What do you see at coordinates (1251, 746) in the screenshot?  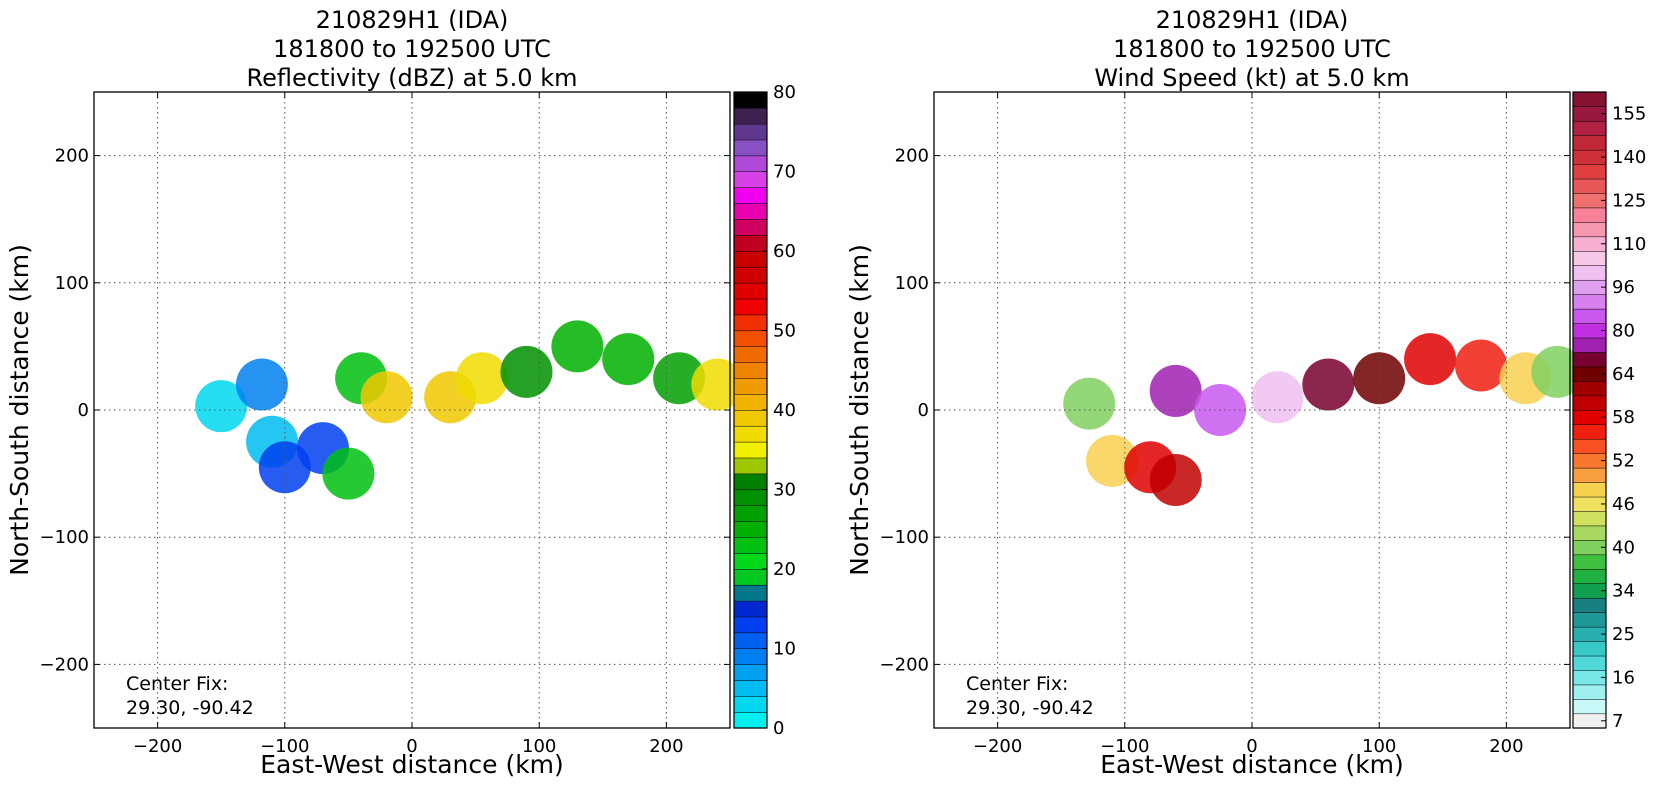 I see `x-tick-label: 0` at bounding box center [1251, 746].